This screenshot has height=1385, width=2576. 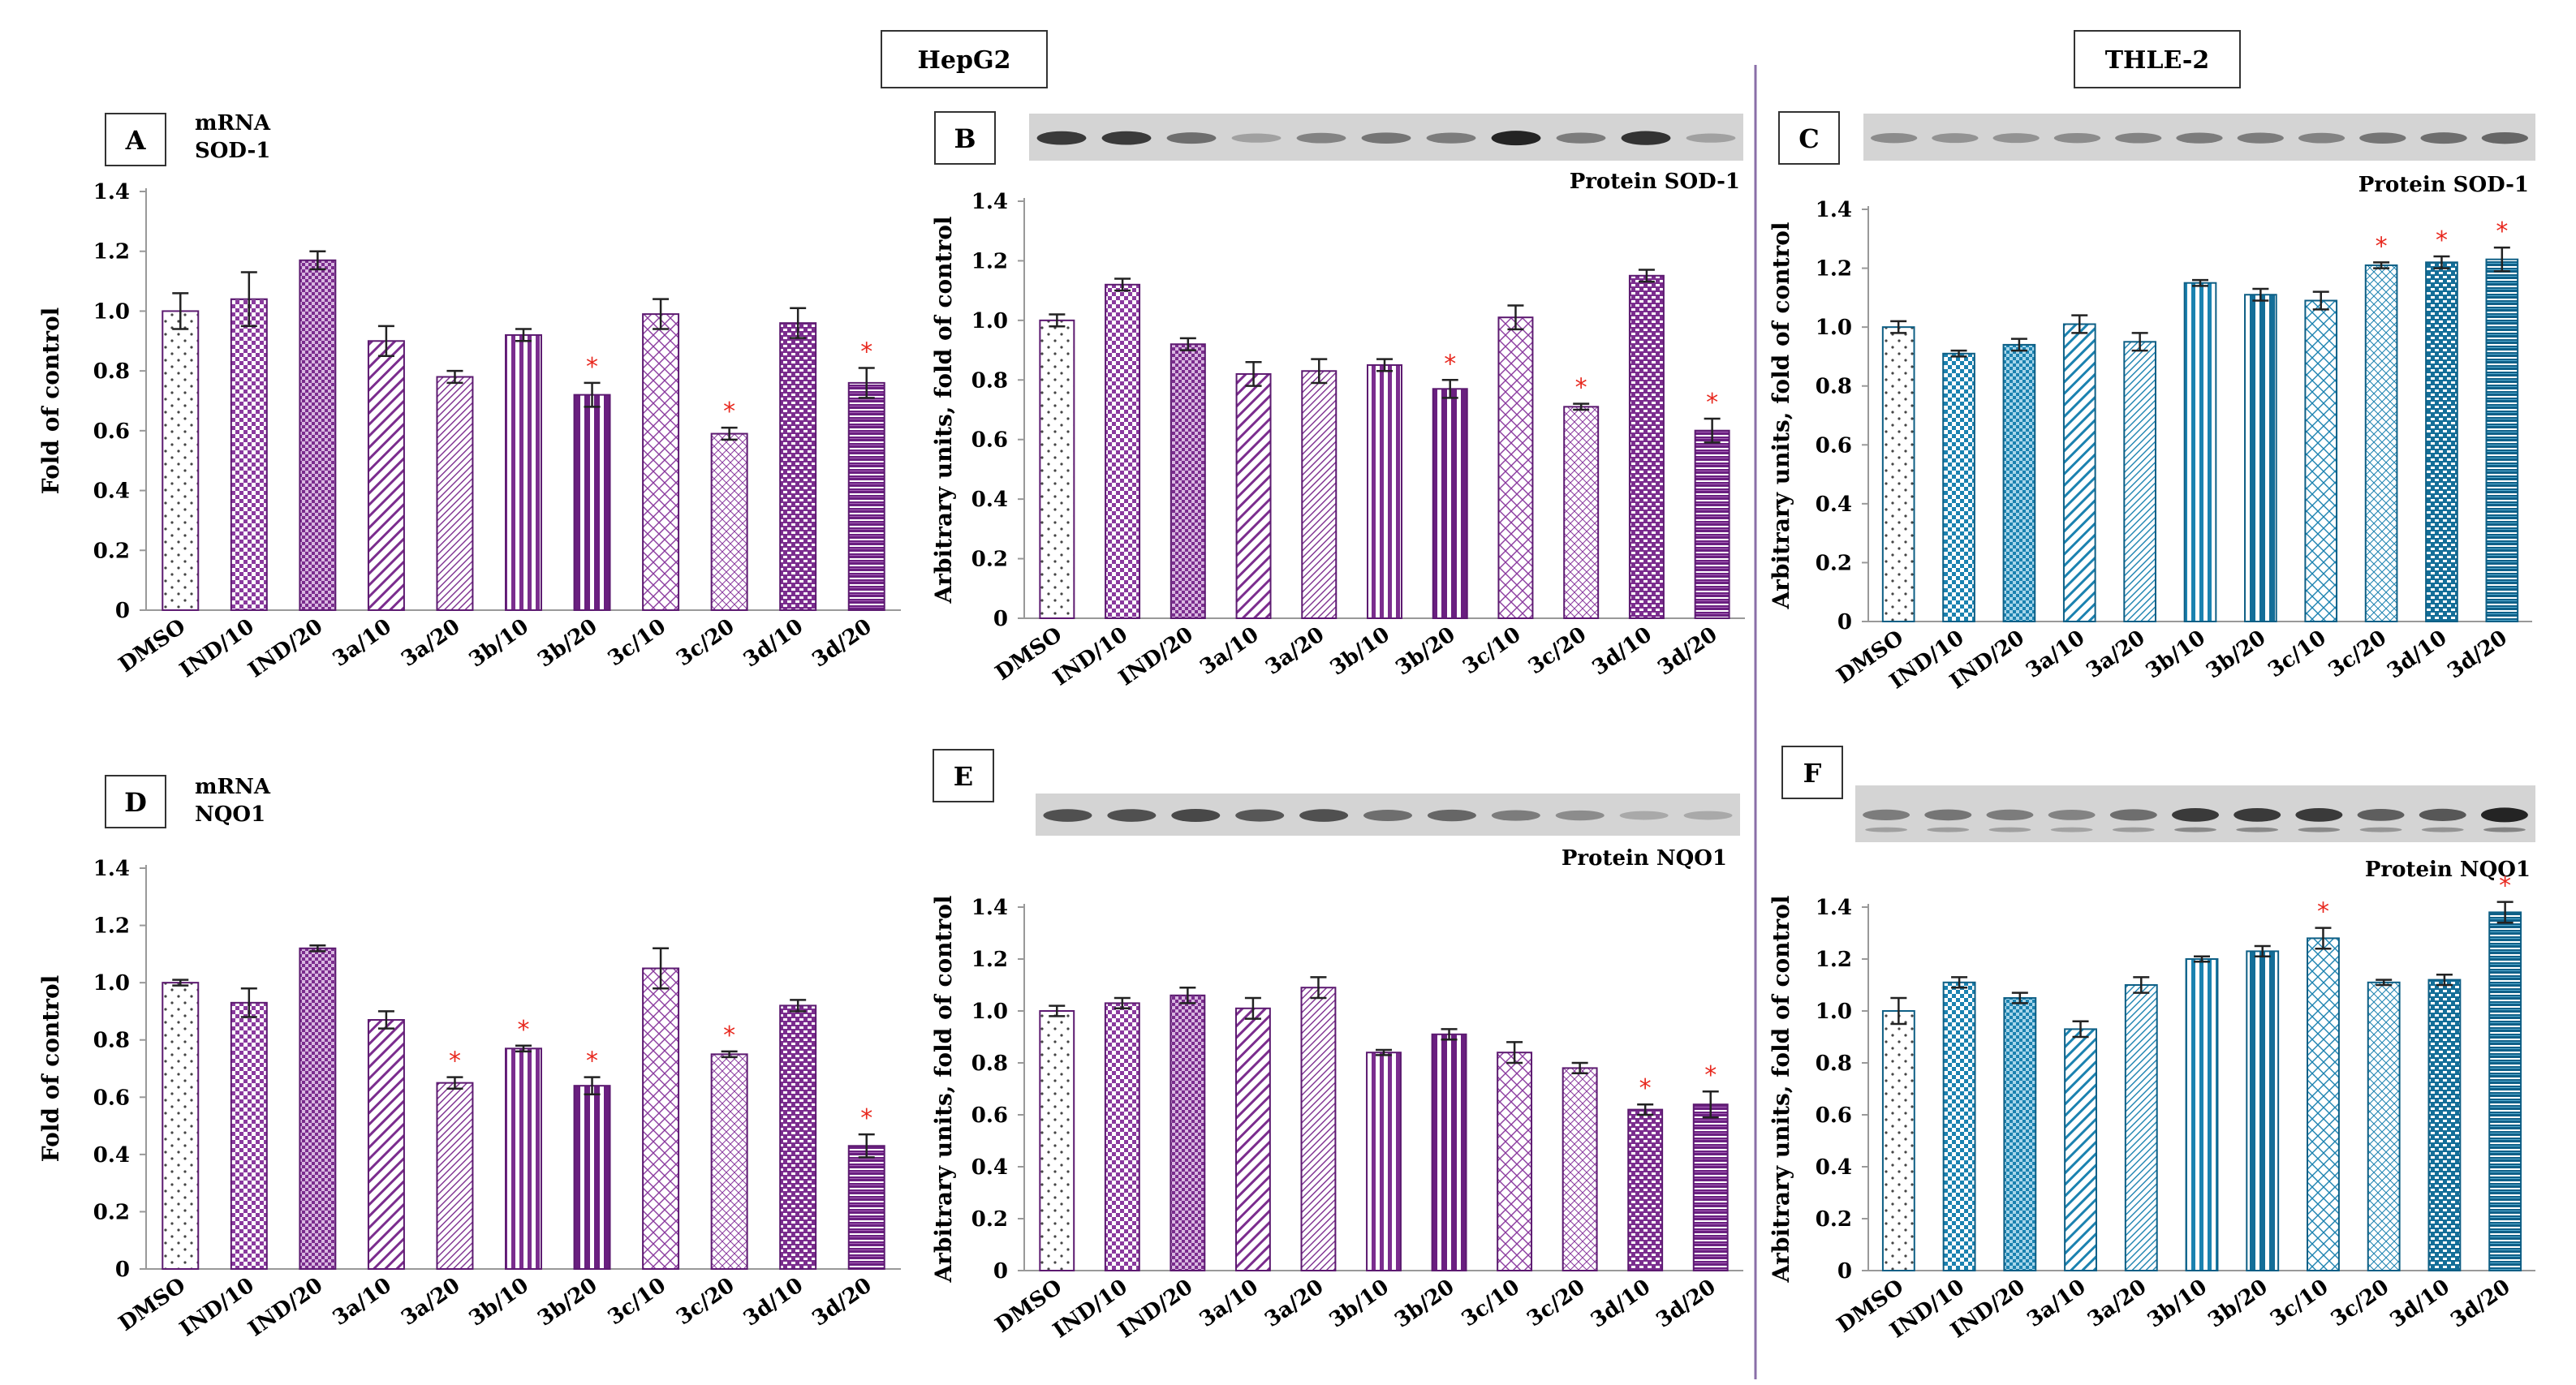 I want to click on bar-3a/20, so click(x=1319, y=1129).